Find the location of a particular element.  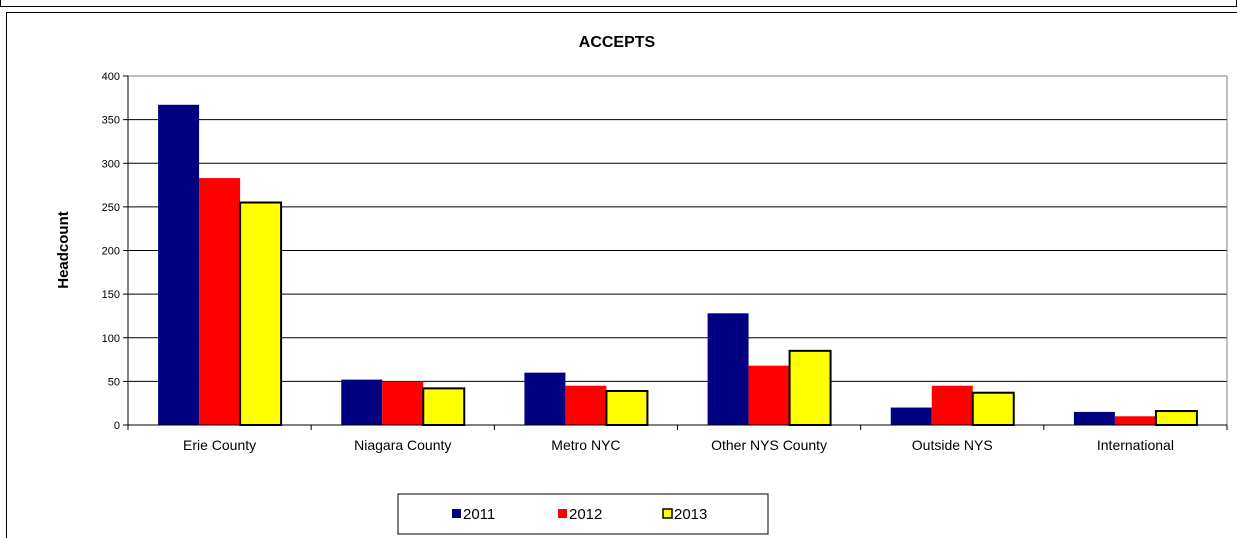

bar-2011-metro-nyc is located at coordinates (545, 398).